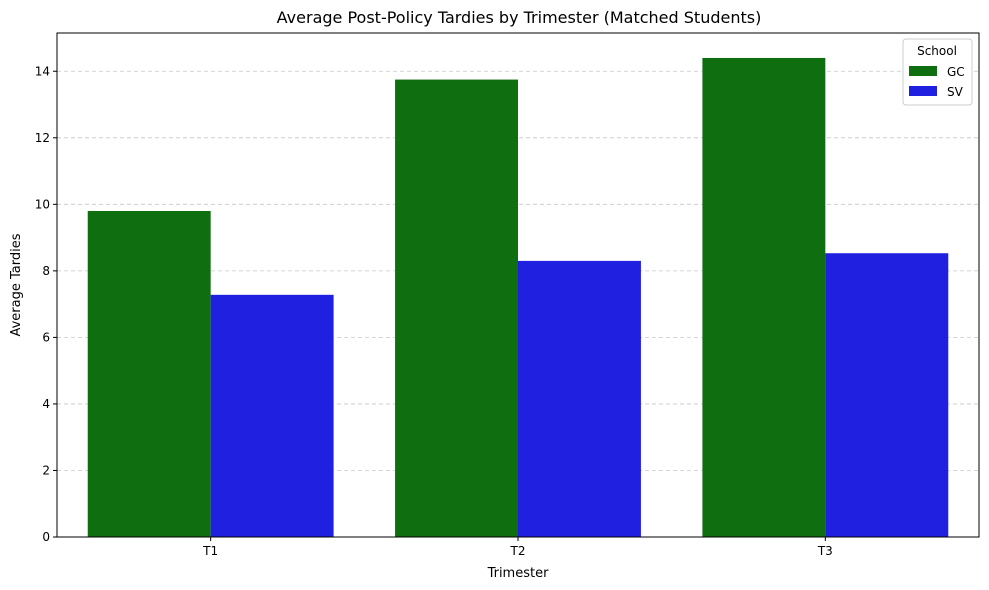  What do you see at coordinates (46, 304) in the screenshot?
I see `y-axis-ticks: 0 2 4 6 8 10 12 14` at bounding box center [46, 304].